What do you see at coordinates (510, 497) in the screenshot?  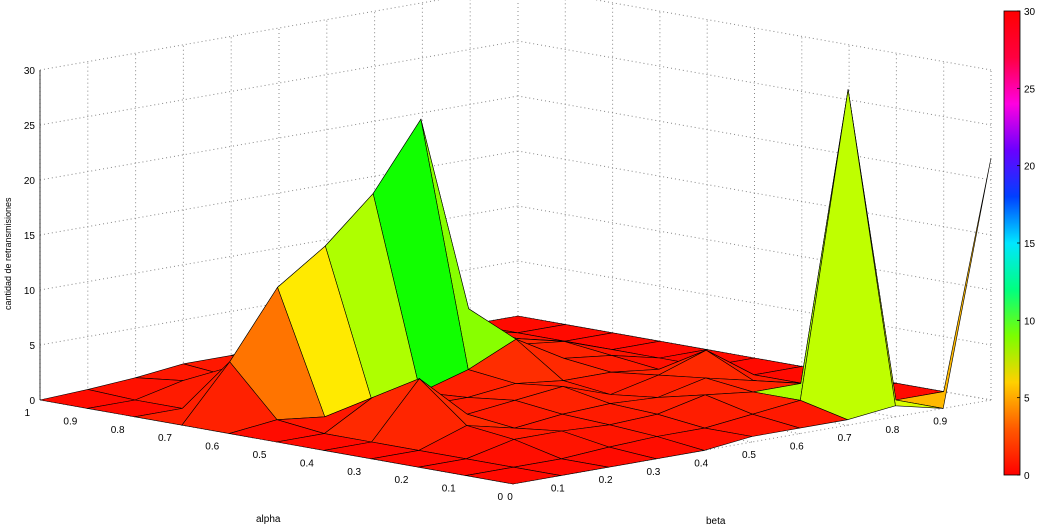 I see `beta-tick-label: 0` at bounding box center [510, 497].